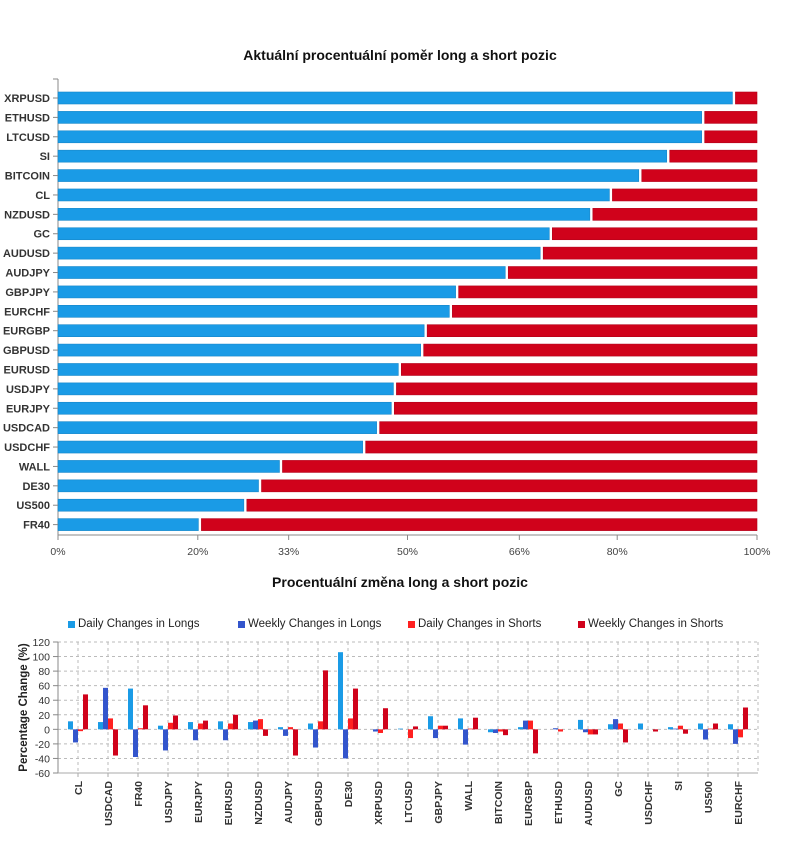 The height and width of the screenshot is (850, 800). I want to click on legend-item: Daily Changes in Longs, so click(133, 624).